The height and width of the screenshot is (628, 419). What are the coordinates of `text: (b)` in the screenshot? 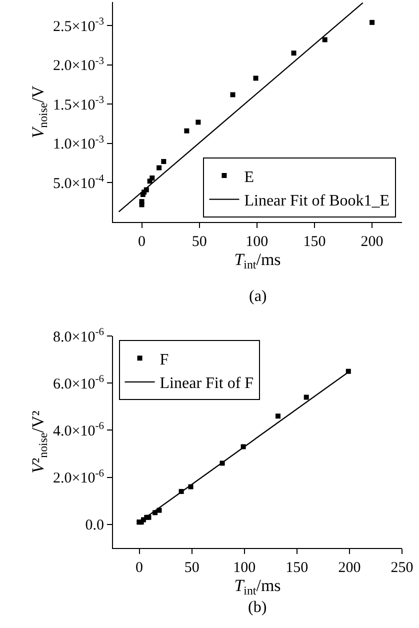 It's located at (257, 607).